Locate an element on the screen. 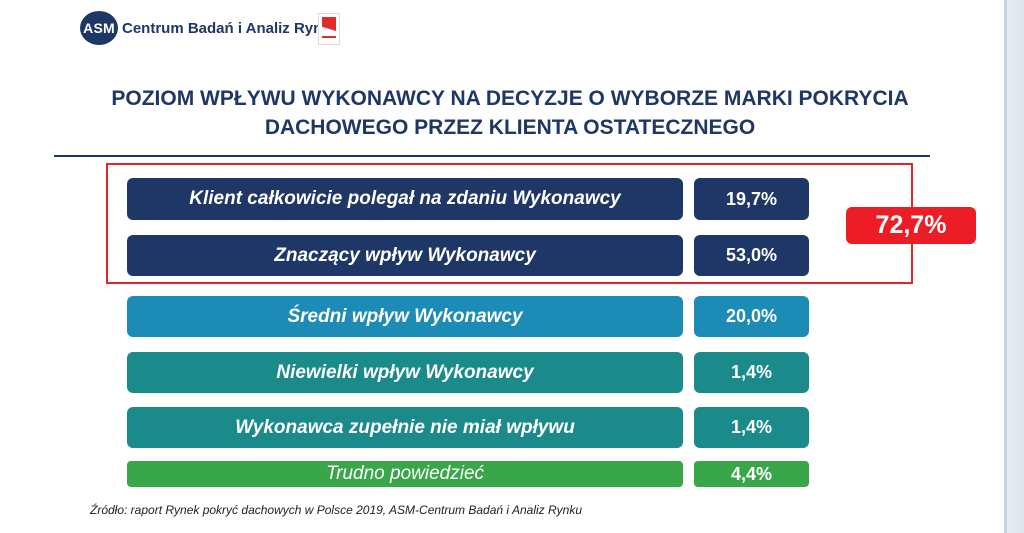  title-divider is located at coordinates (492, 156).